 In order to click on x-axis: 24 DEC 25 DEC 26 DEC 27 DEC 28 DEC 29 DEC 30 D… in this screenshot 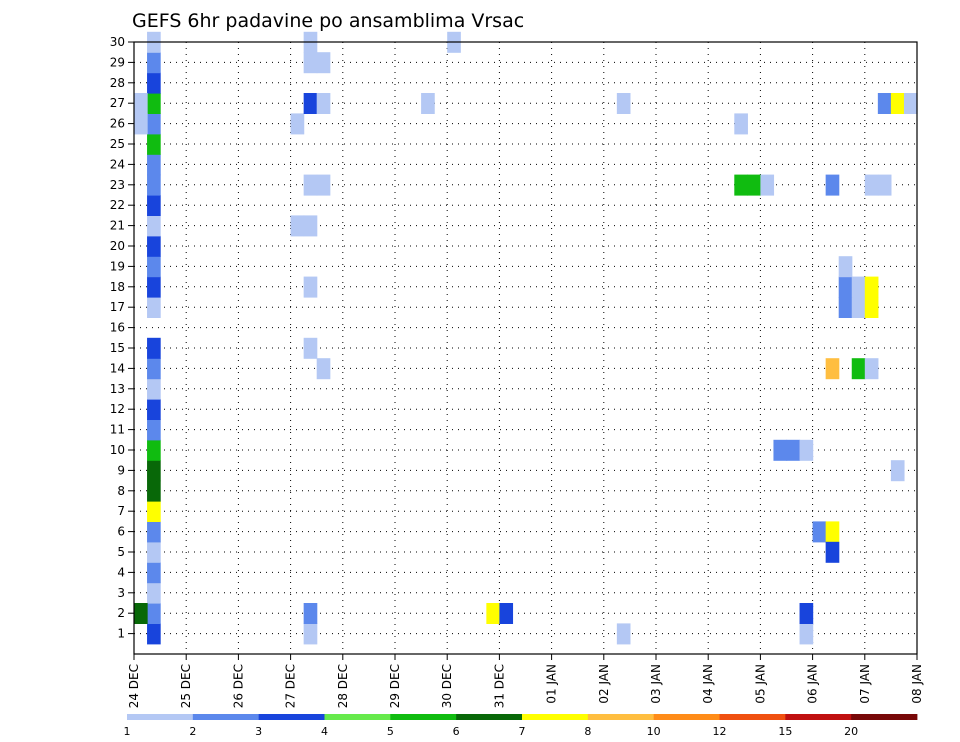, I will do `click(525, 681)`.